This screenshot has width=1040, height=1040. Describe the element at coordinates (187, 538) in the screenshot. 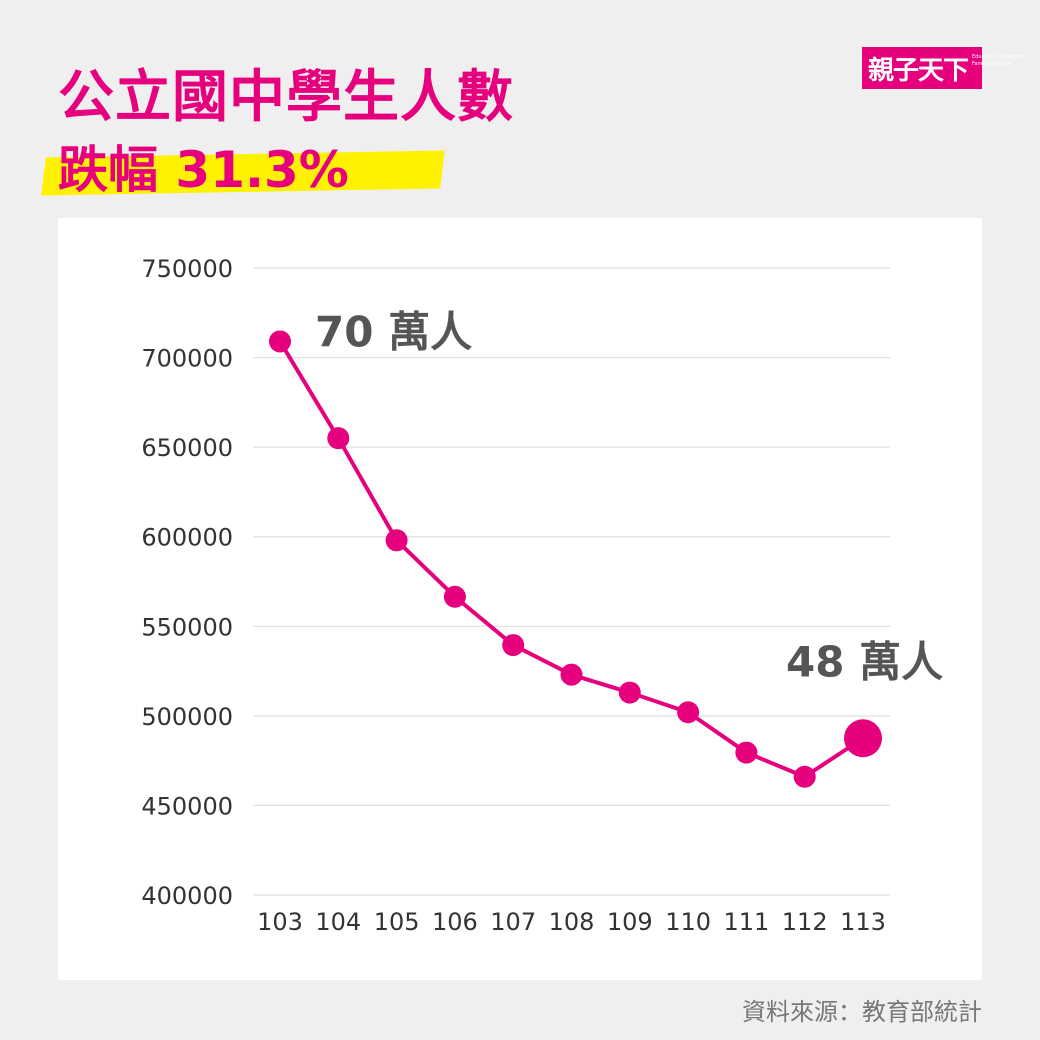

I see `y-tick-label: 600000` at that location.